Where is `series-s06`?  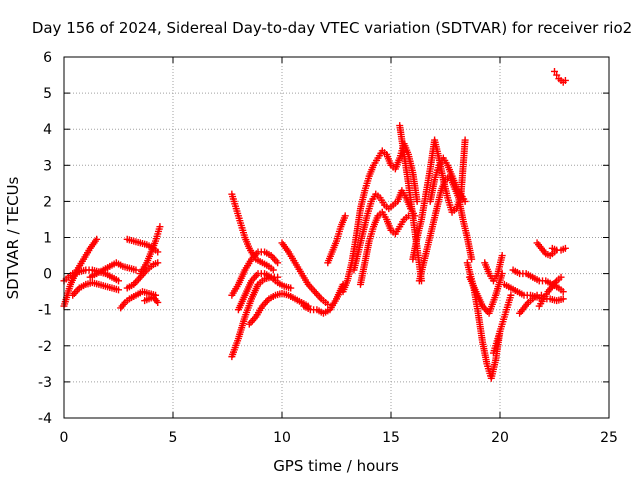 series-s06 is located at coordinates (142, 275).